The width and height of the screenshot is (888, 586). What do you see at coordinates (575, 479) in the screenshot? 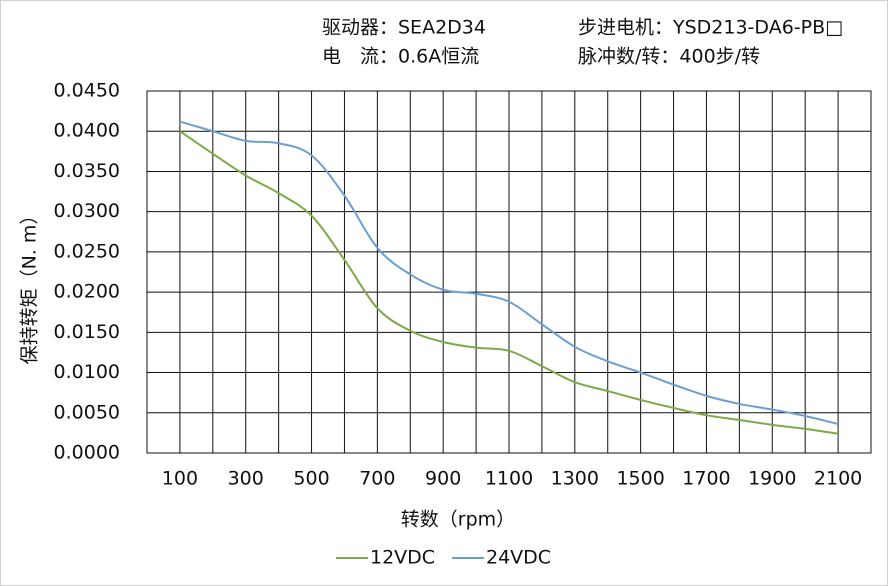
I see `x-tick-label: 1300` at bounding box center [575, 479].